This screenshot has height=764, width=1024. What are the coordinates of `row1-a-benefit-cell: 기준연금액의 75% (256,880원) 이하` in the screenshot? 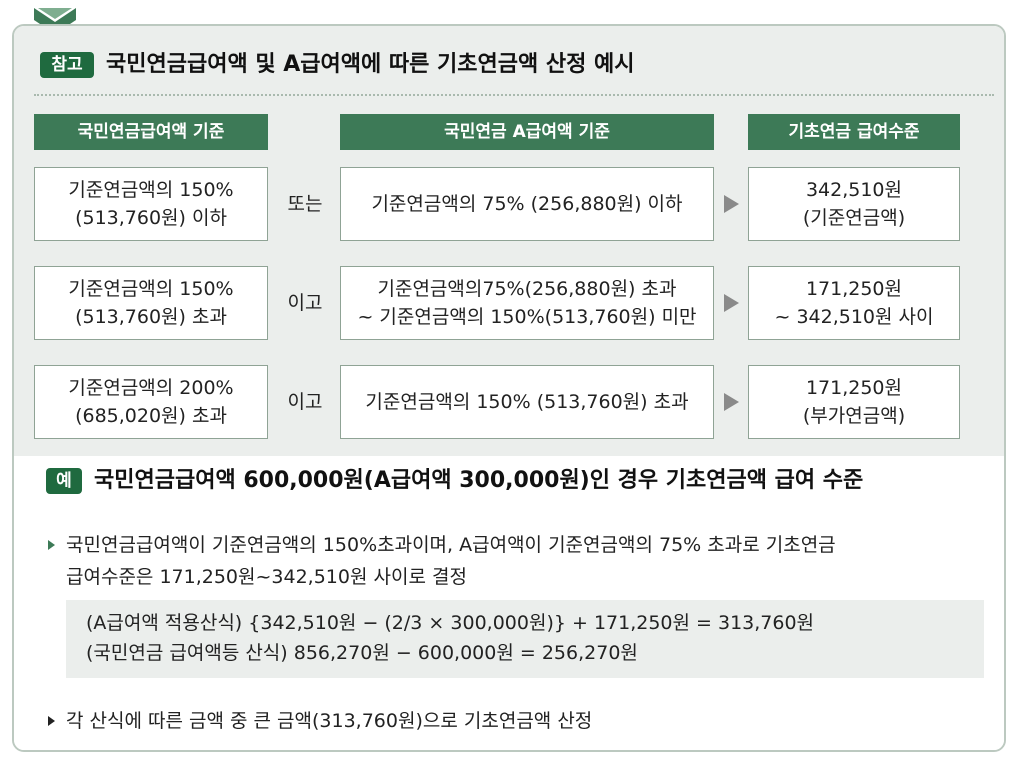 It's located at (527, 204).